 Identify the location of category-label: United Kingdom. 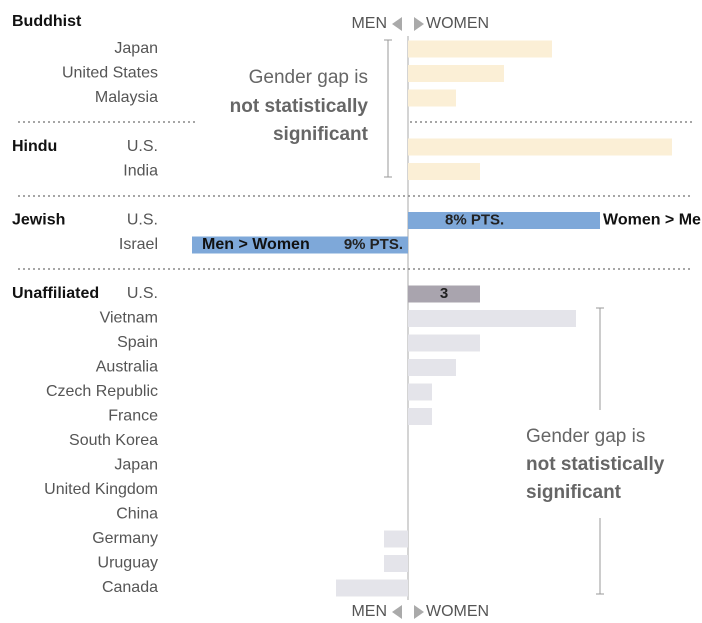
(101, 489).